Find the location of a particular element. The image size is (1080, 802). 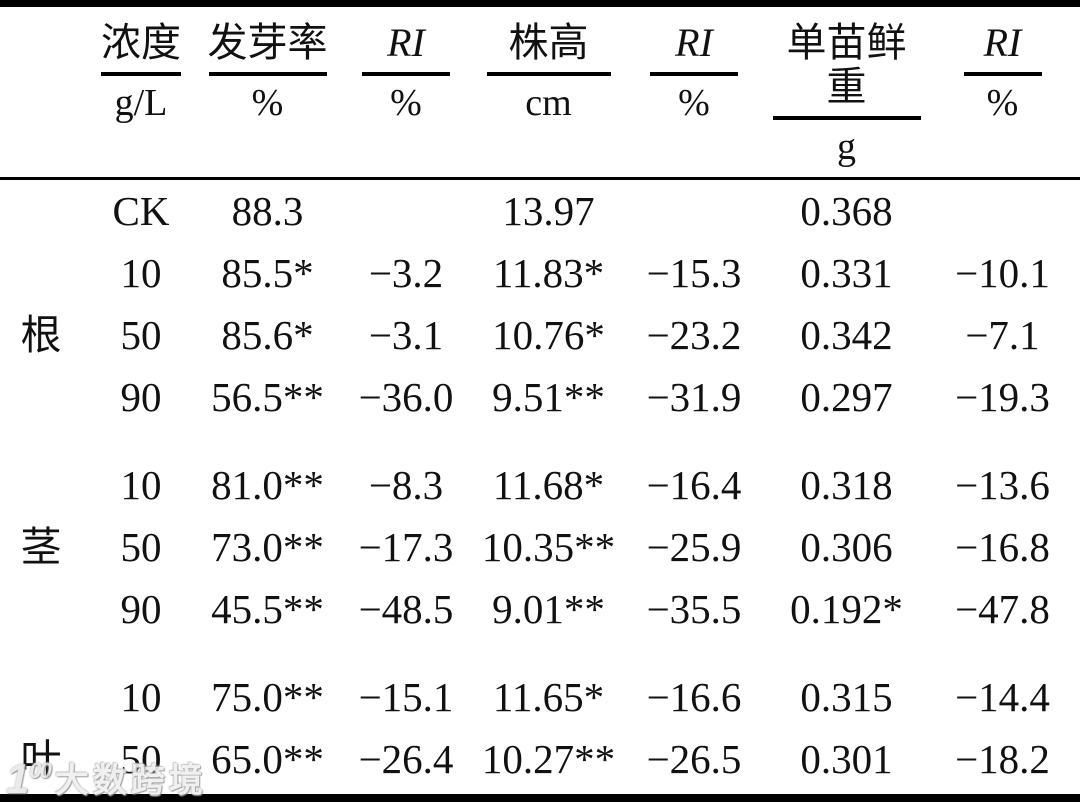

value-cell: 45.5** is located at coordinates (267, 608).